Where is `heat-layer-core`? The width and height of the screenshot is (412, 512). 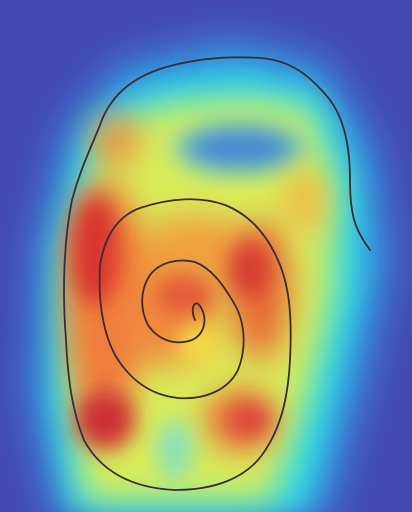
heat-layer-core is located at coordinates (189, 402).